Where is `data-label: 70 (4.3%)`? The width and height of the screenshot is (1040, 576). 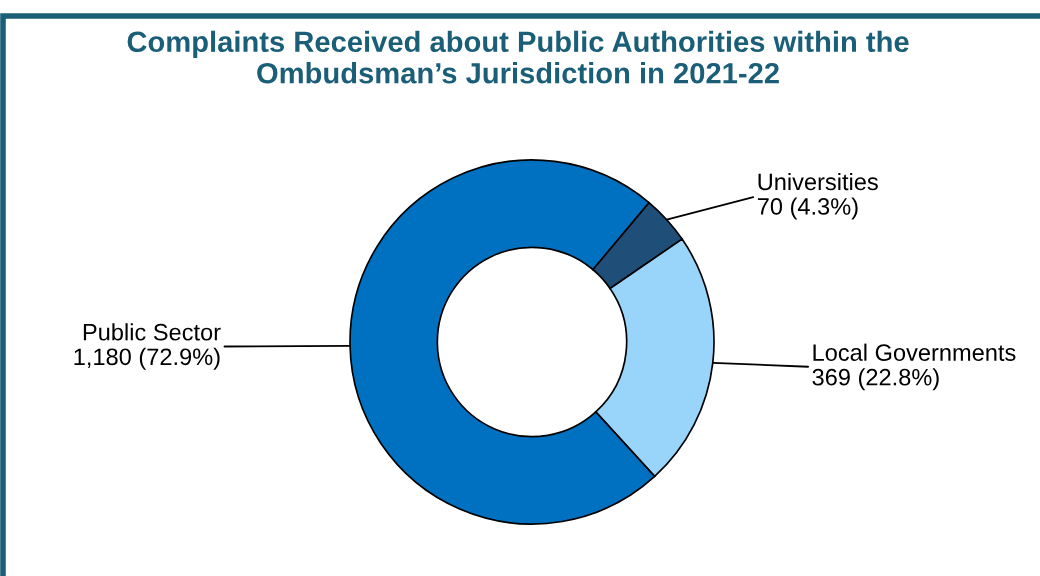 data-label: 70 (4.3%) is located at coordinates (807, 208).